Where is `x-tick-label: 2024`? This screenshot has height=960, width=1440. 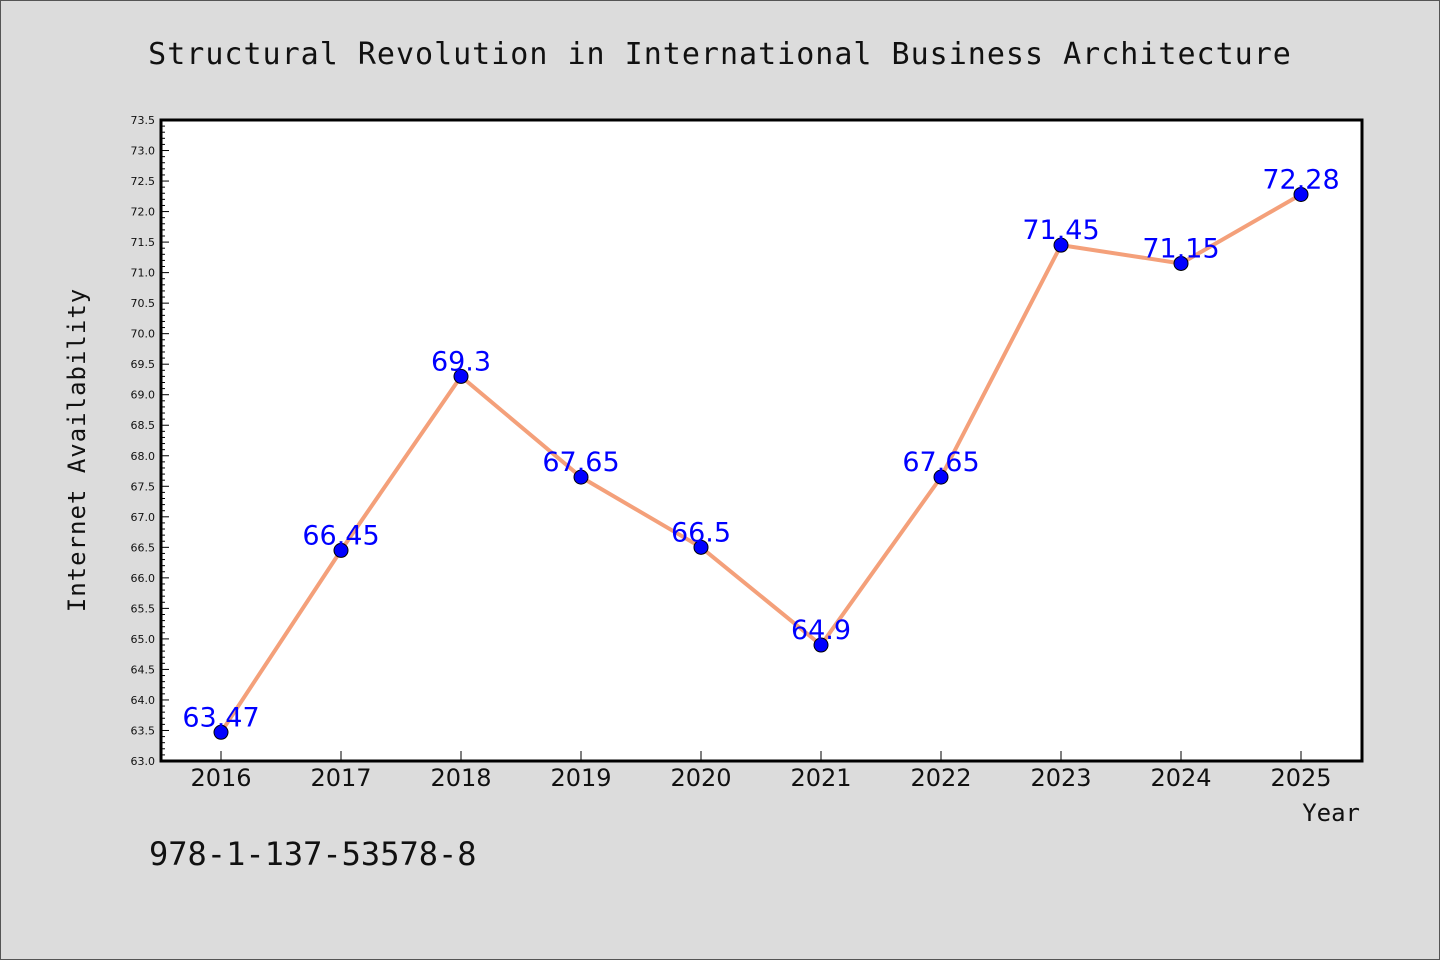 x-tick-label: 2024 is located at coordinates (1180, 778).